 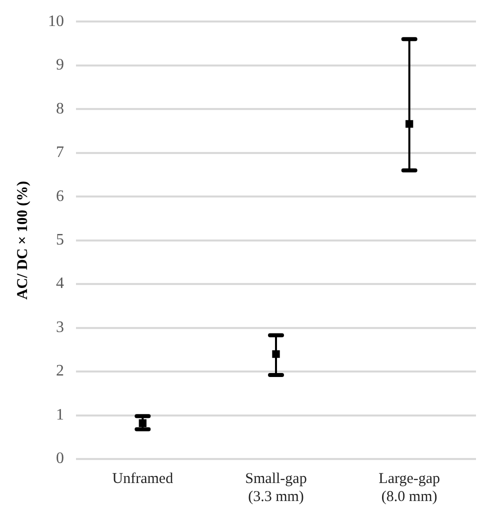 I want to click on y-tick-label: 3, so click(x=60, y=327).